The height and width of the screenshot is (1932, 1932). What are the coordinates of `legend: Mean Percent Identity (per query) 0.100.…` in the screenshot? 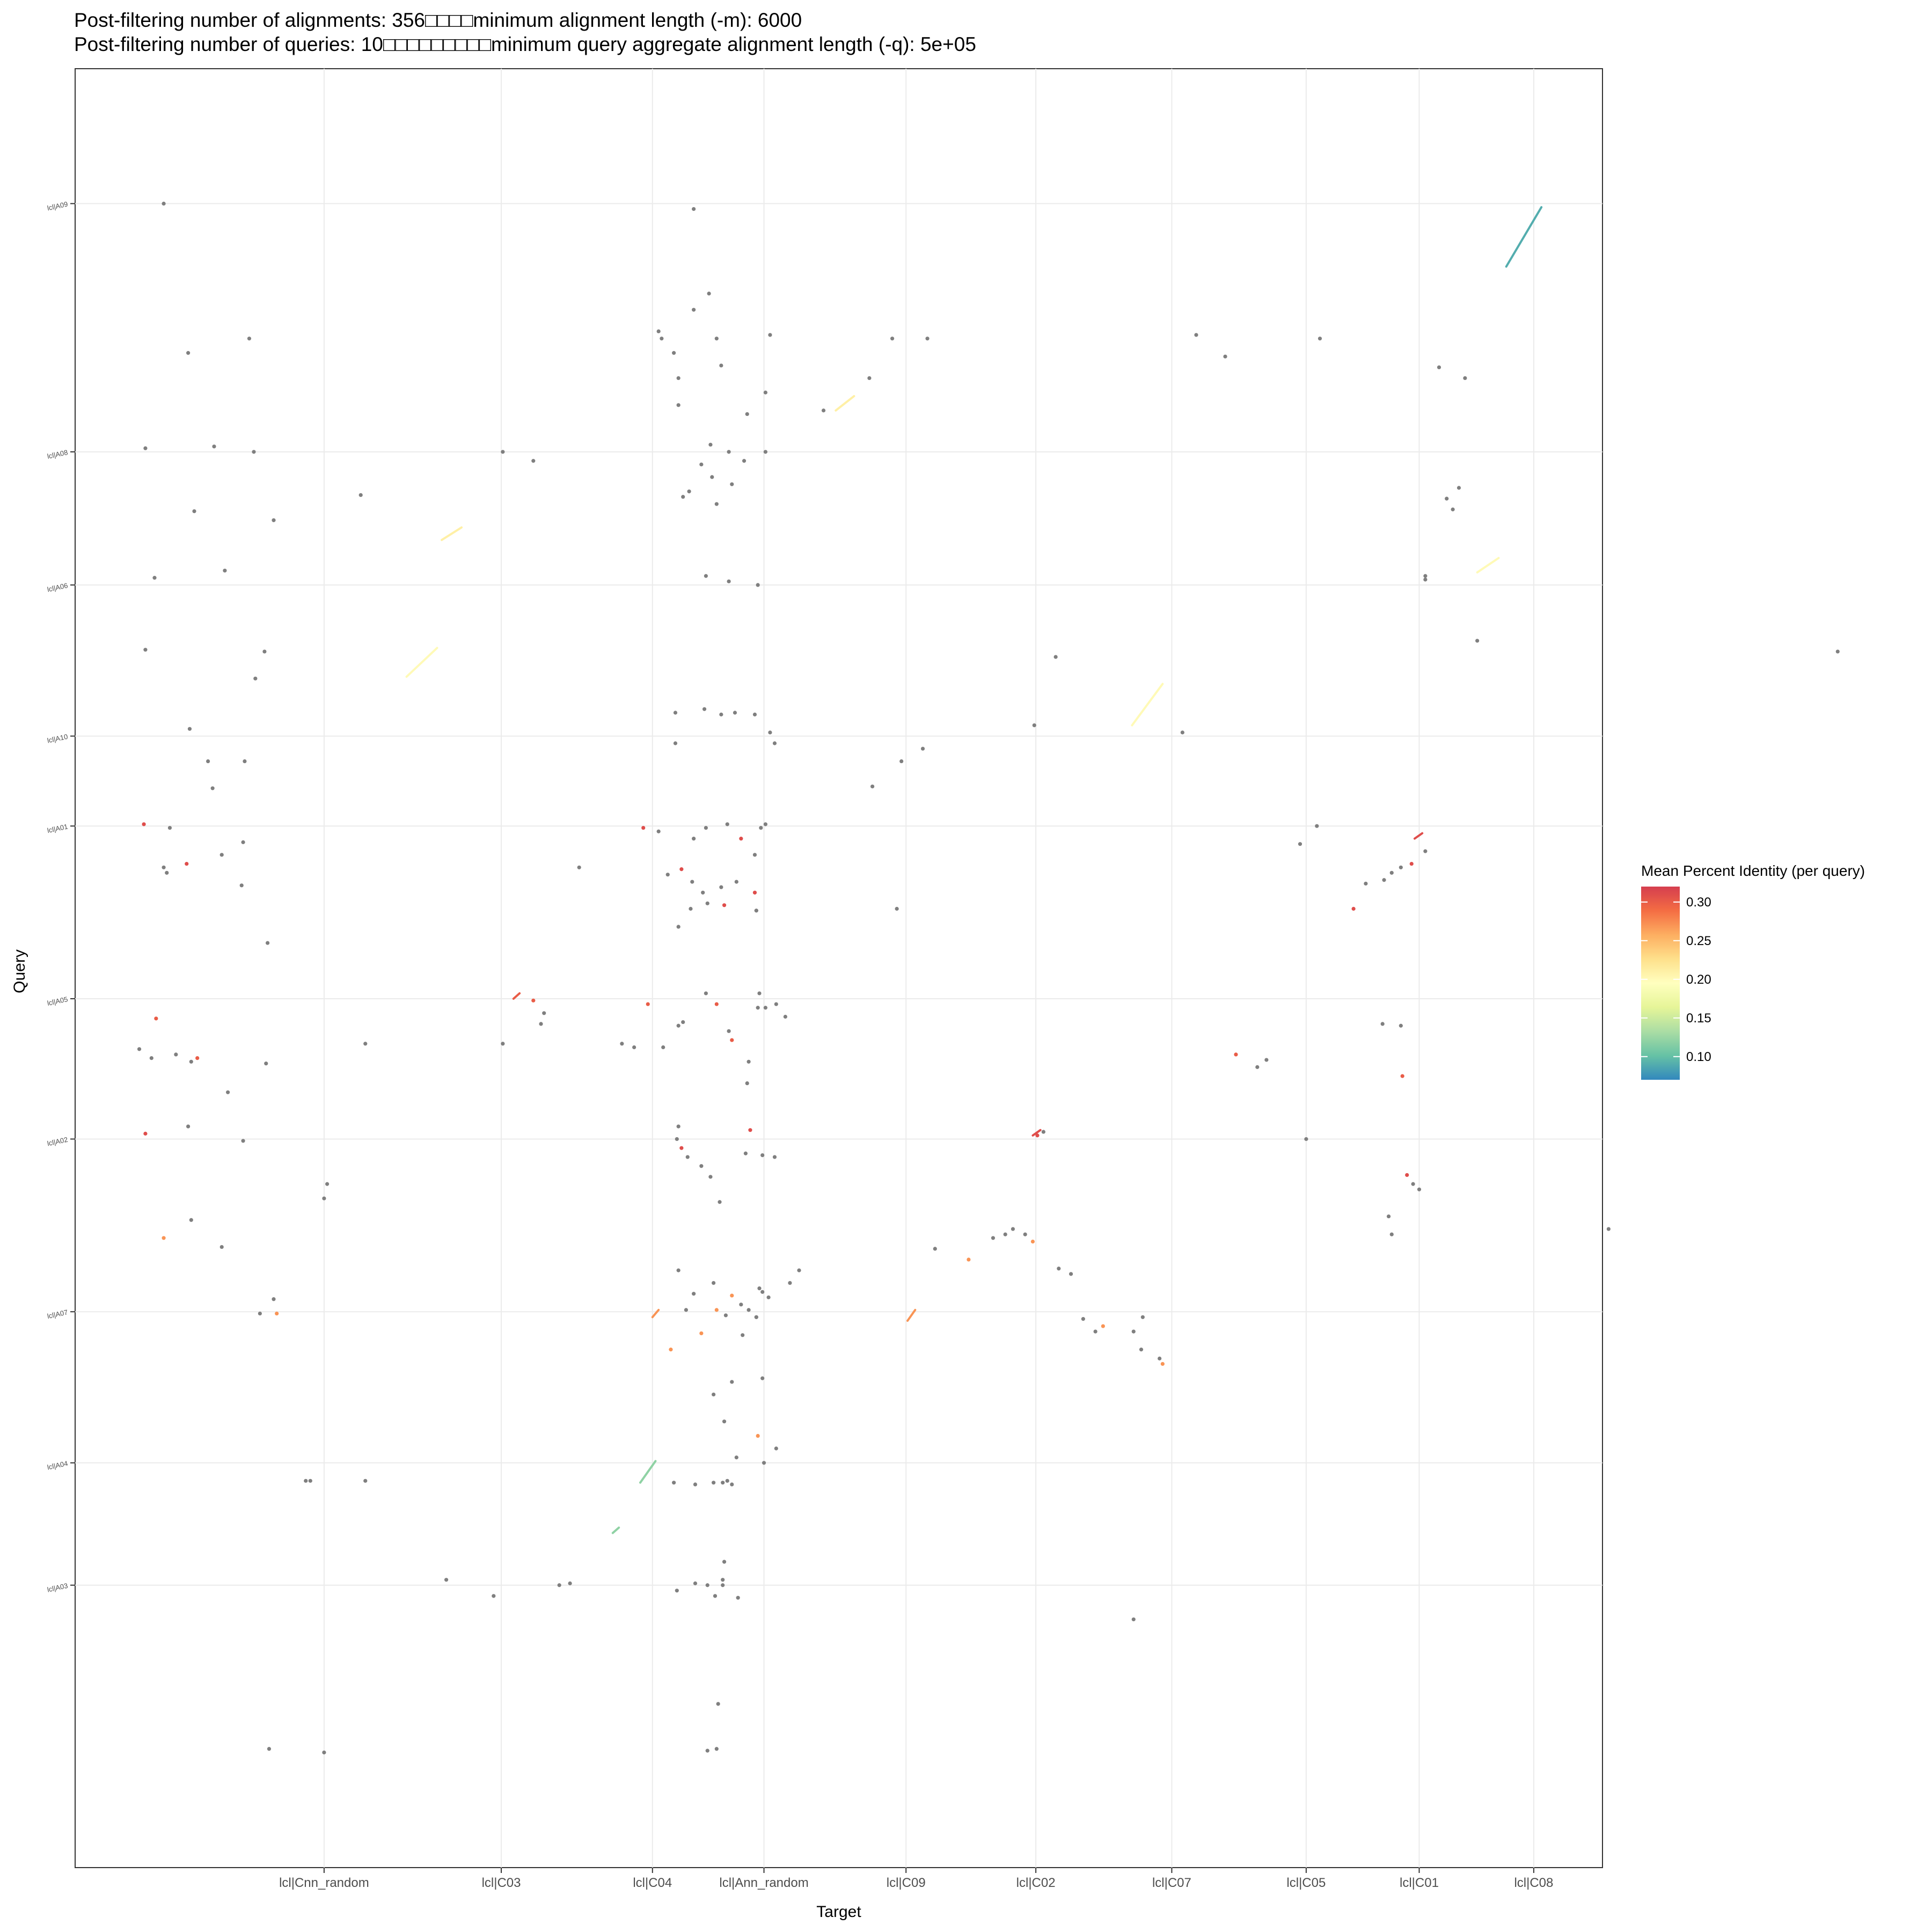 It's located at (1753, 971).